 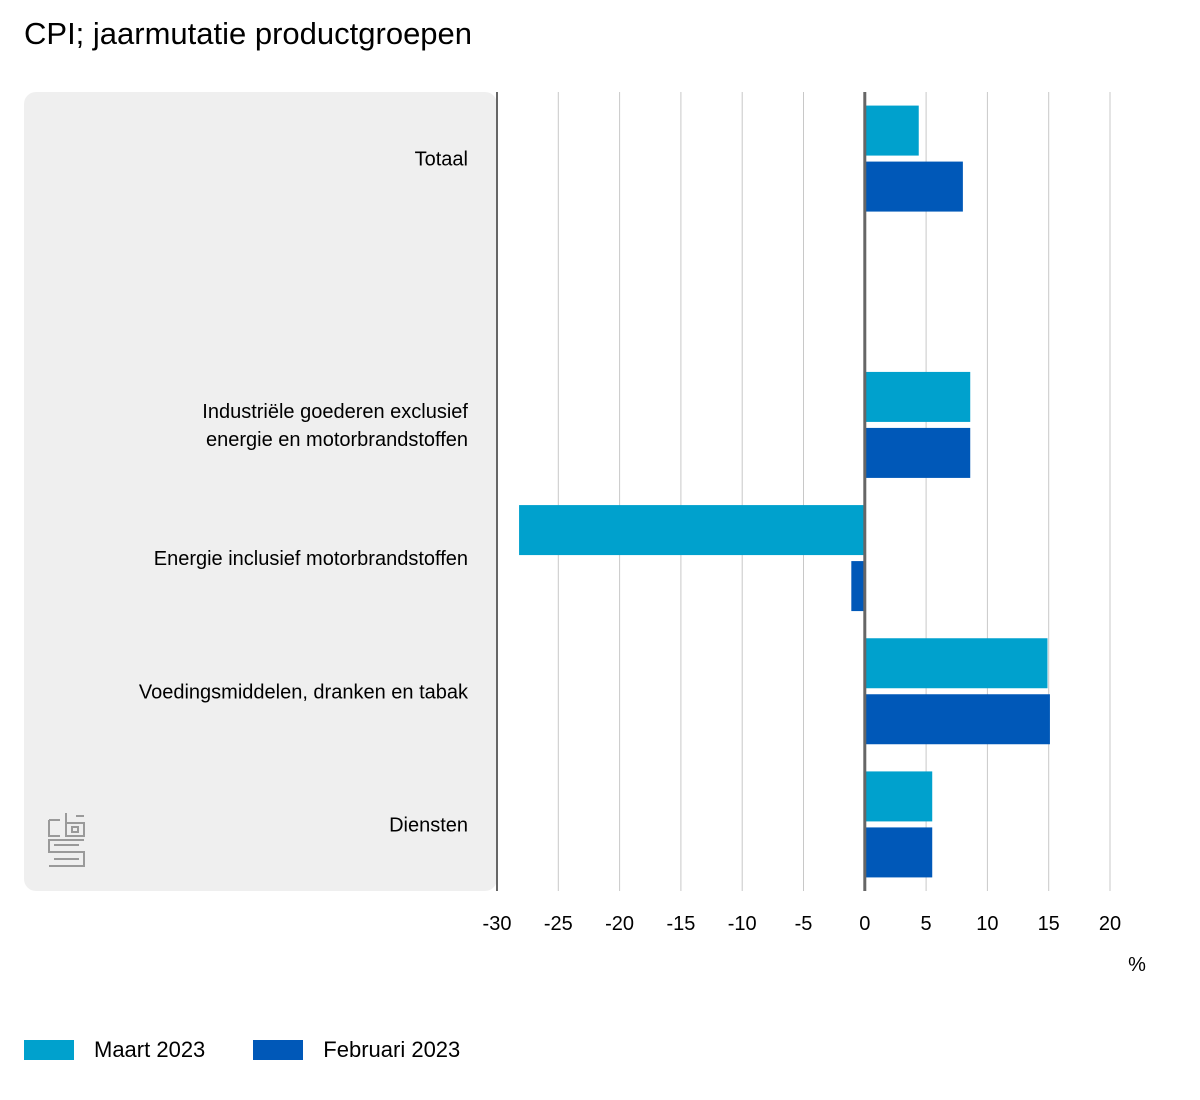 What do you see at coordinates (558, 924) in the screenshot?
I see `x-tick-label: -25` at bounding box center [558, 924].